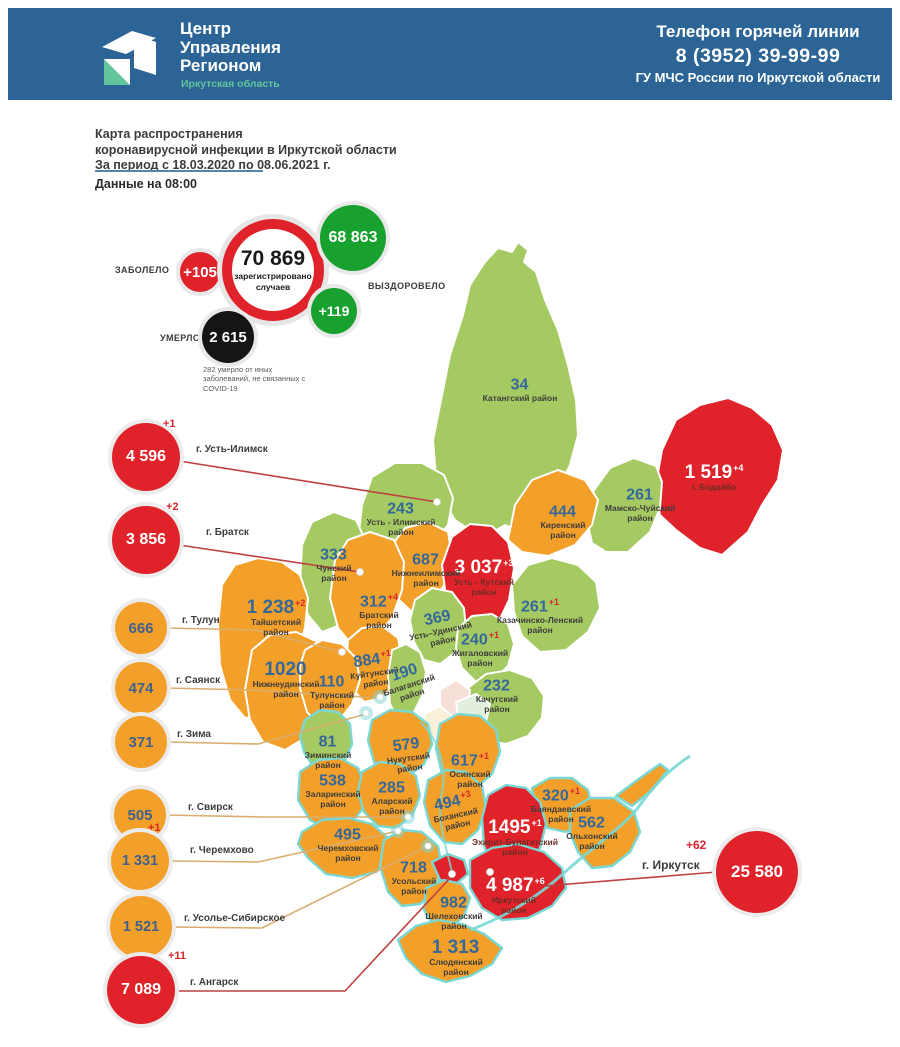 This screenshot has width=900, height=1047. I want to click on city-callout-circle: 666, so click(141, 628).